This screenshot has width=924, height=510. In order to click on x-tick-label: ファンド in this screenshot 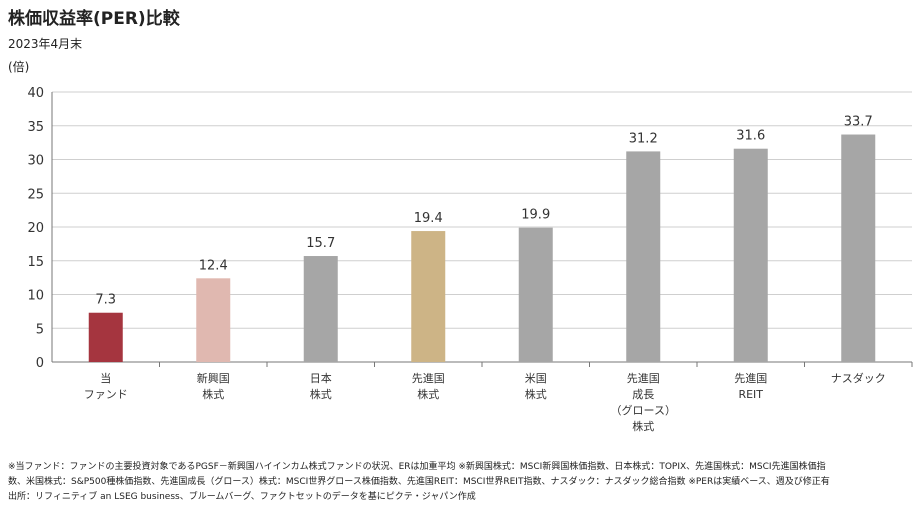, I will do `click(106, 394)`.